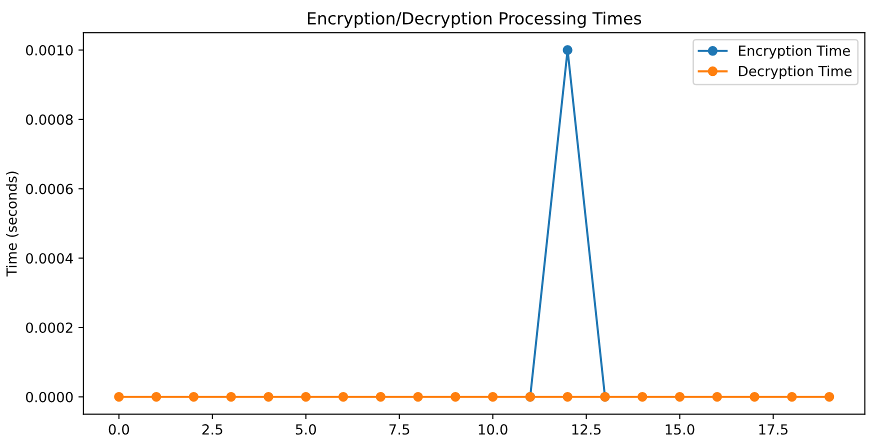 The image size is (878, 436). What do you see at coordinates (773, 429) in the screenshot?
I see `x-tick-label: 17.5` at bounding box center [773, 429].